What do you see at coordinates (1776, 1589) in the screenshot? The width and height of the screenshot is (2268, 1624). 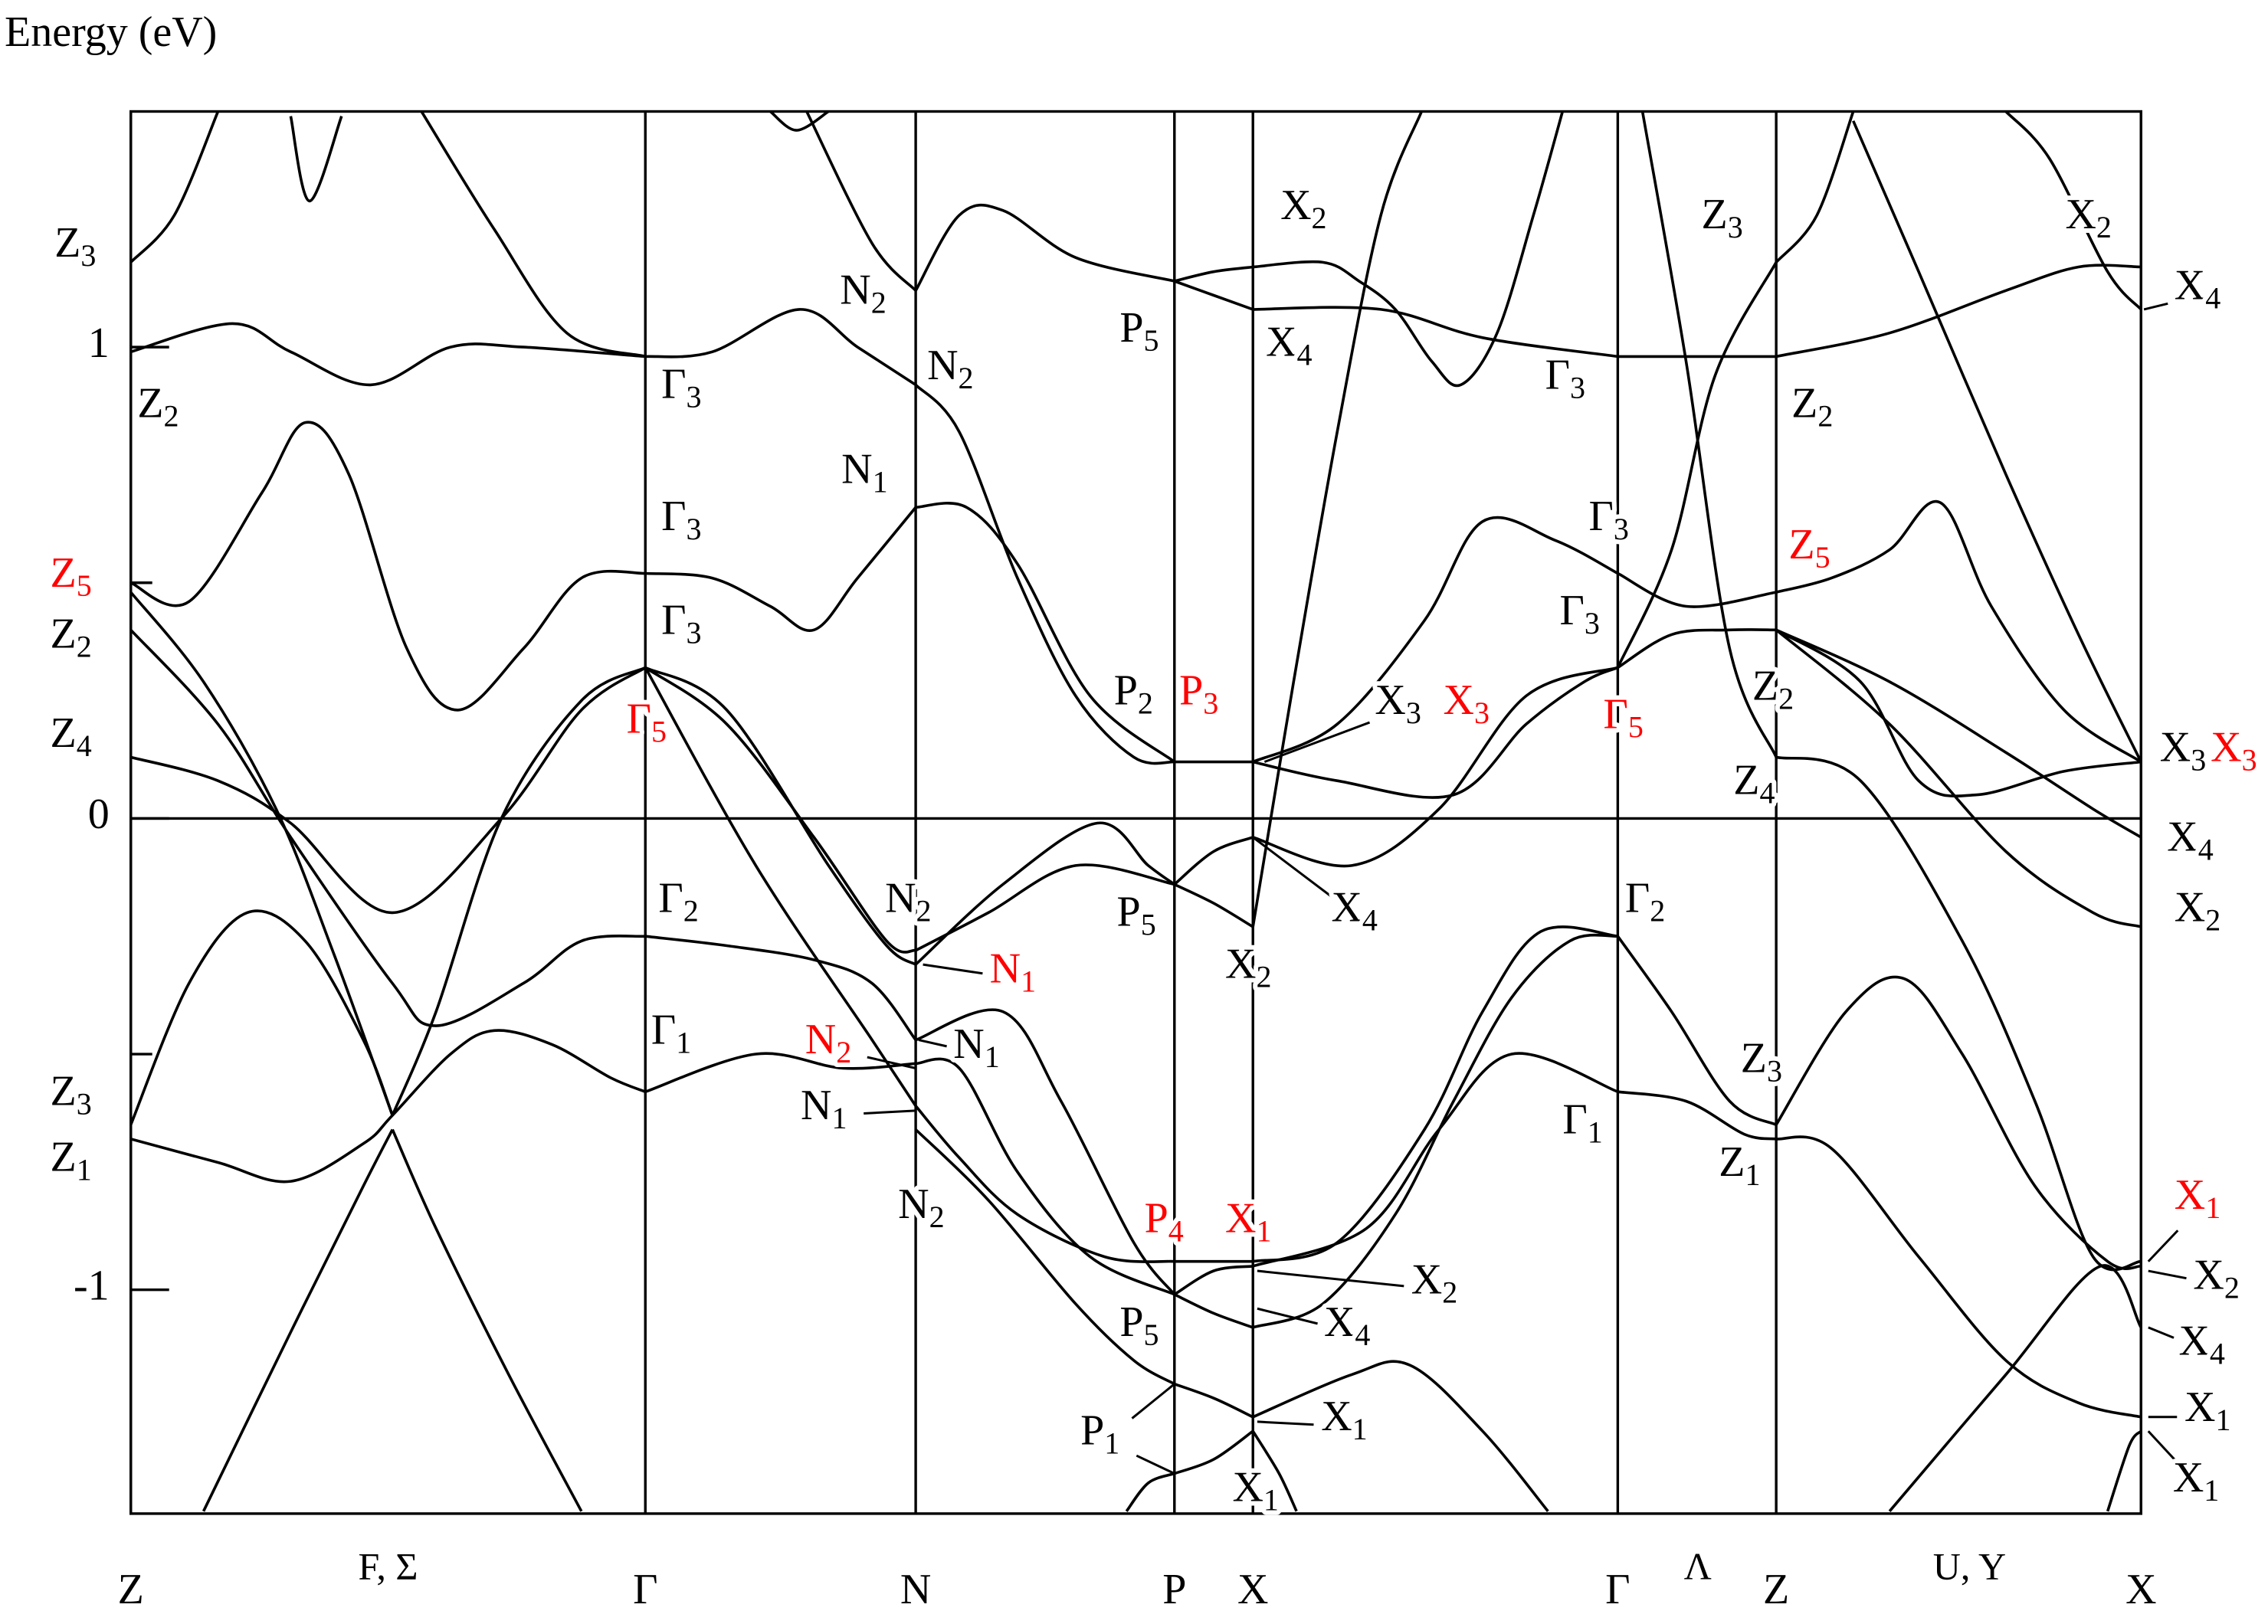 I see `x-tick-label: Z` at bounding box center [1776, 1589].